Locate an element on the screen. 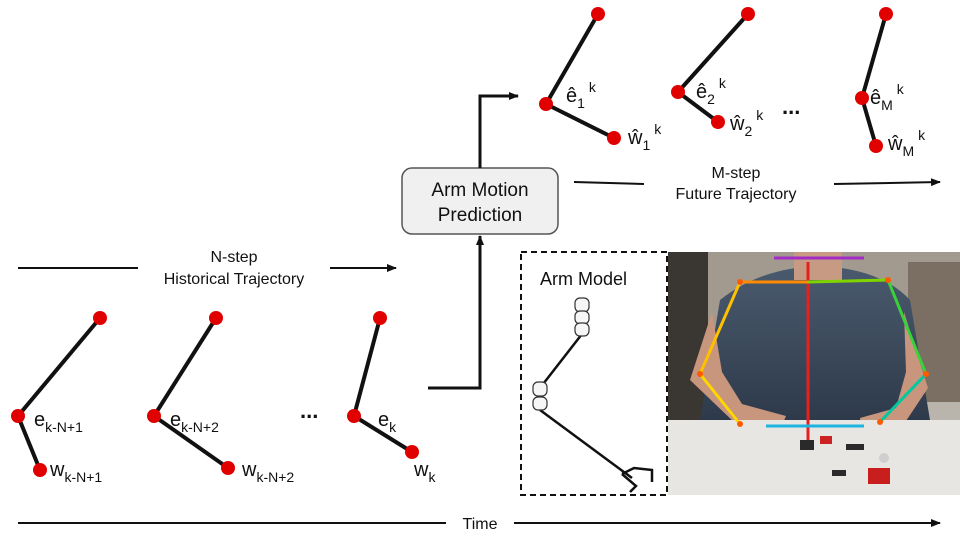 Image resolution: width=960 pixels, height=540 pixels. wrist-label-future-1: ŵ1k is located at coordinates (644, 137).